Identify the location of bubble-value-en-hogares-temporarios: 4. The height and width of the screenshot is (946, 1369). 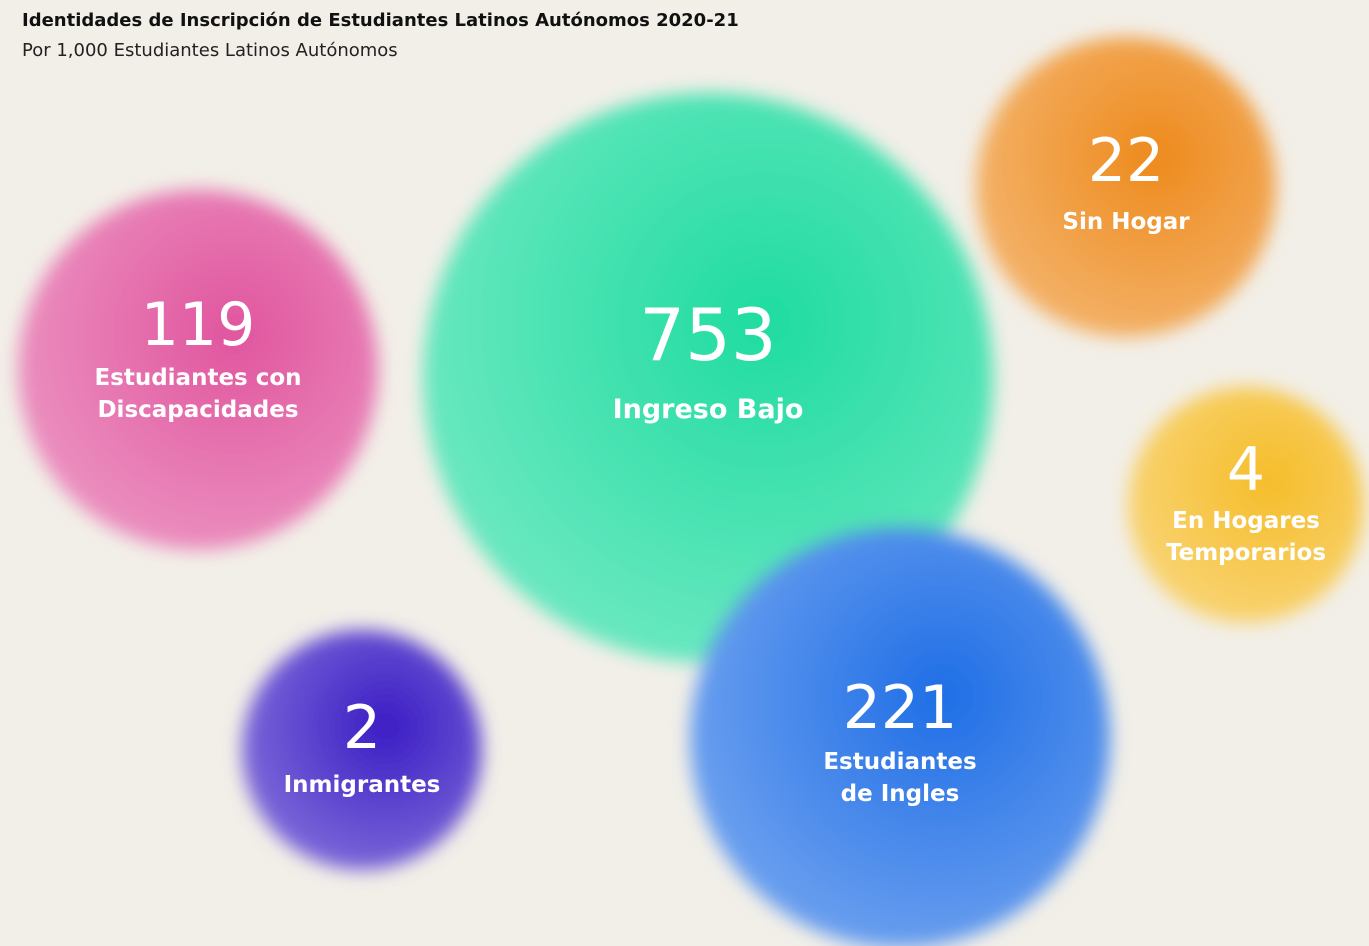
(1246, 470).